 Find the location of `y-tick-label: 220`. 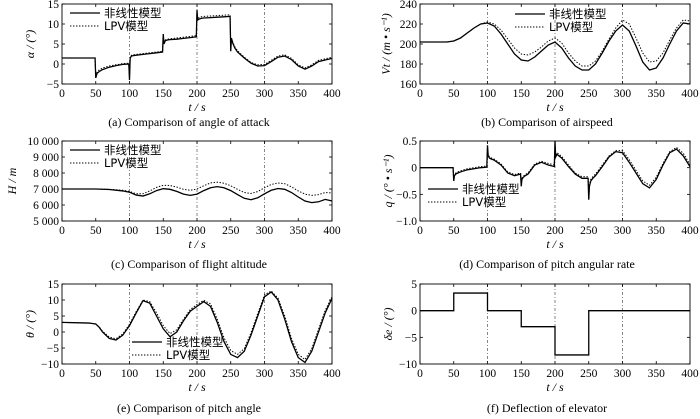

y-tick-label: 220 is located at coordinates (409, 25).